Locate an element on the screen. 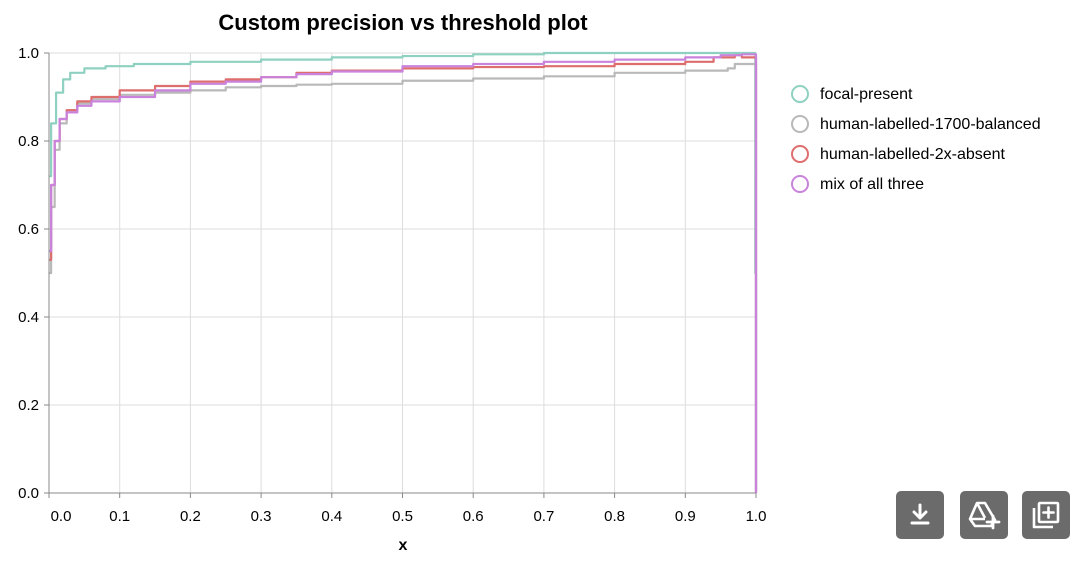 This screenshot has width=1090, height=562. download-button is located at coordinates (920, 515).